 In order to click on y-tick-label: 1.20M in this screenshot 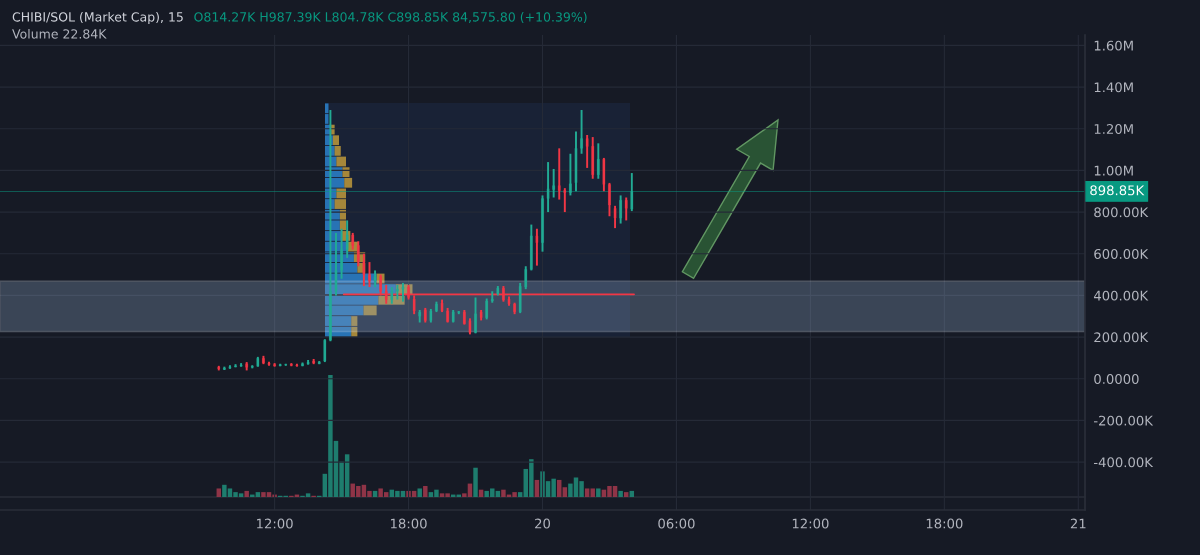, I will do `click(1113, 128)`.